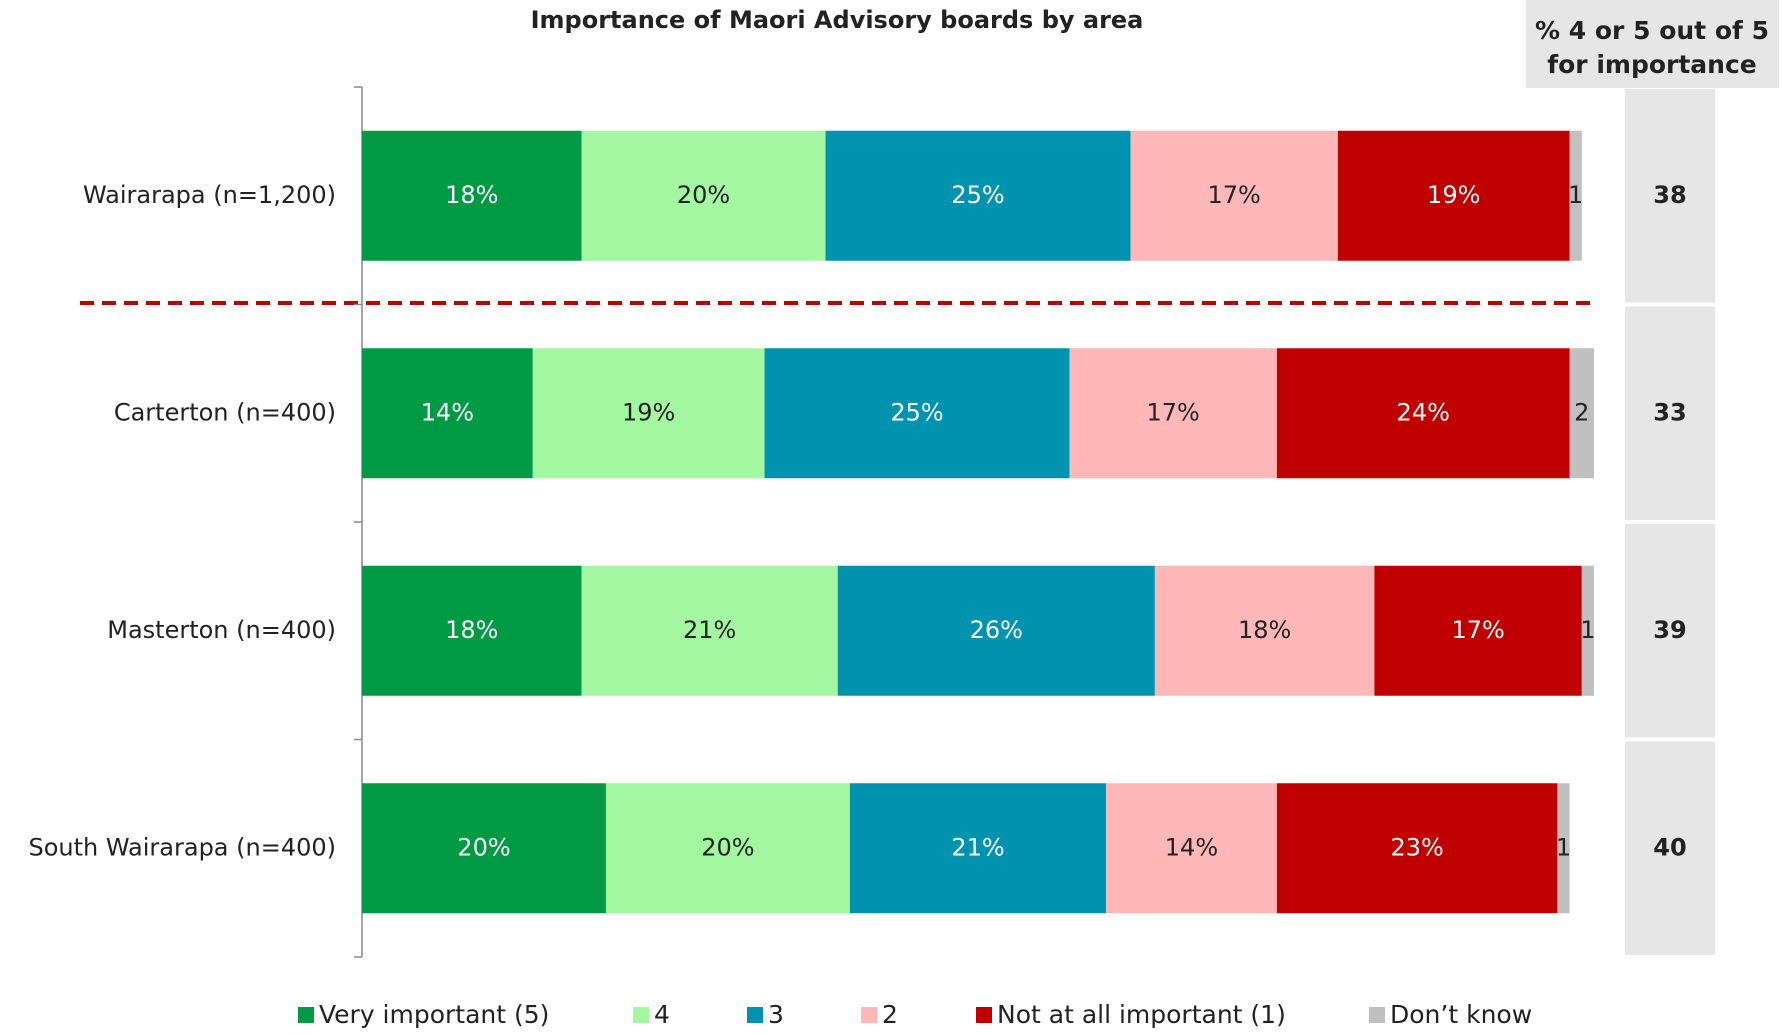 Image resolution: width=1782 pixels, height=1035 pixels. Describe the element at coordinates (182, 847) in the screenshot. I see `y-tick-label: South Wairarapa (n=400)` at that location.